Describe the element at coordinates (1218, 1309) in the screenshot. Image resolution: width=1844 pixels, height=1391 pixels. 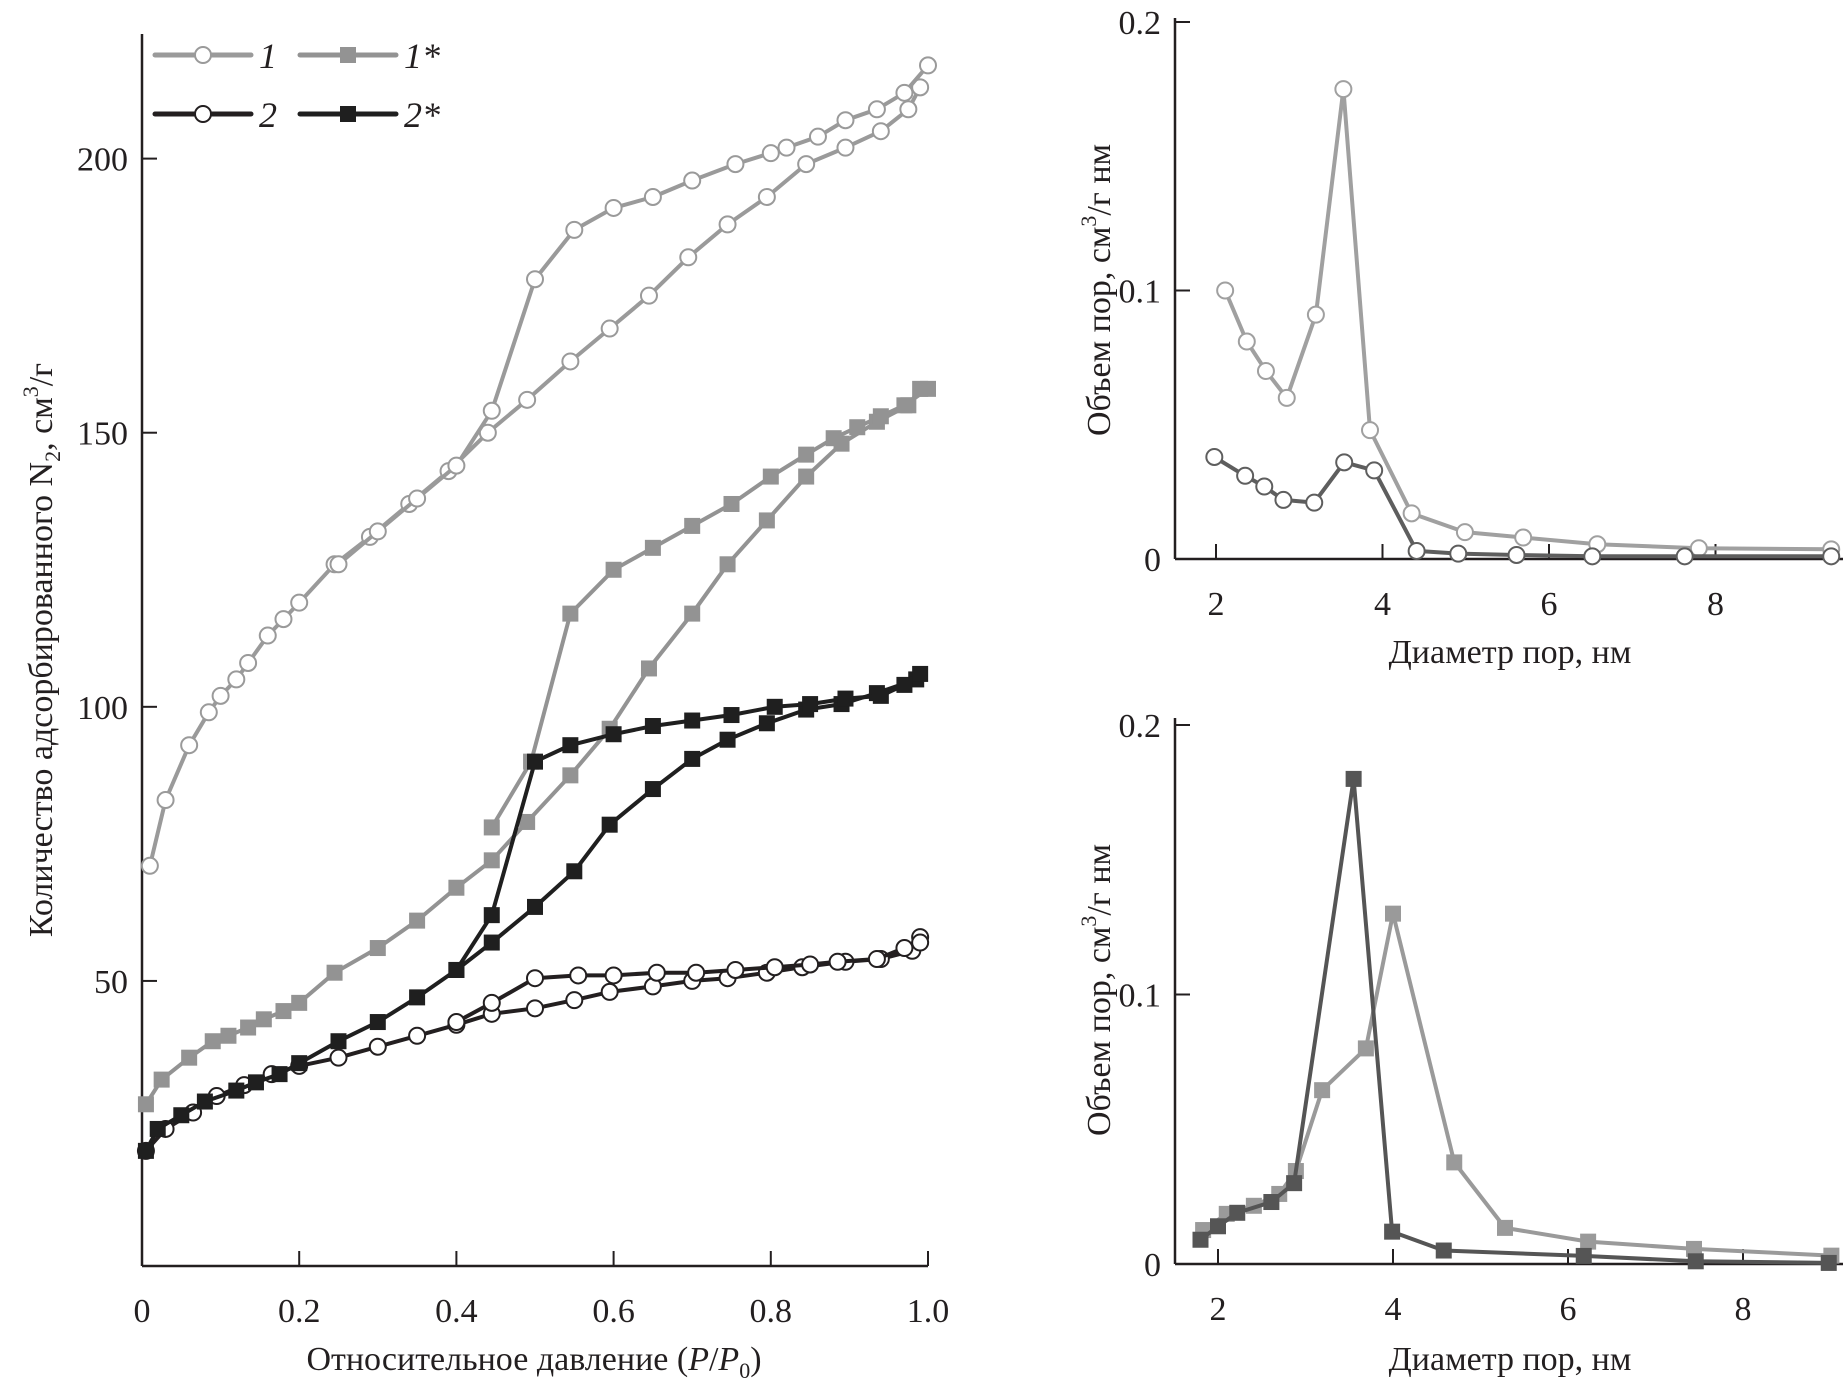
I see `pore-lower-x-tick-label: 2` at that location.